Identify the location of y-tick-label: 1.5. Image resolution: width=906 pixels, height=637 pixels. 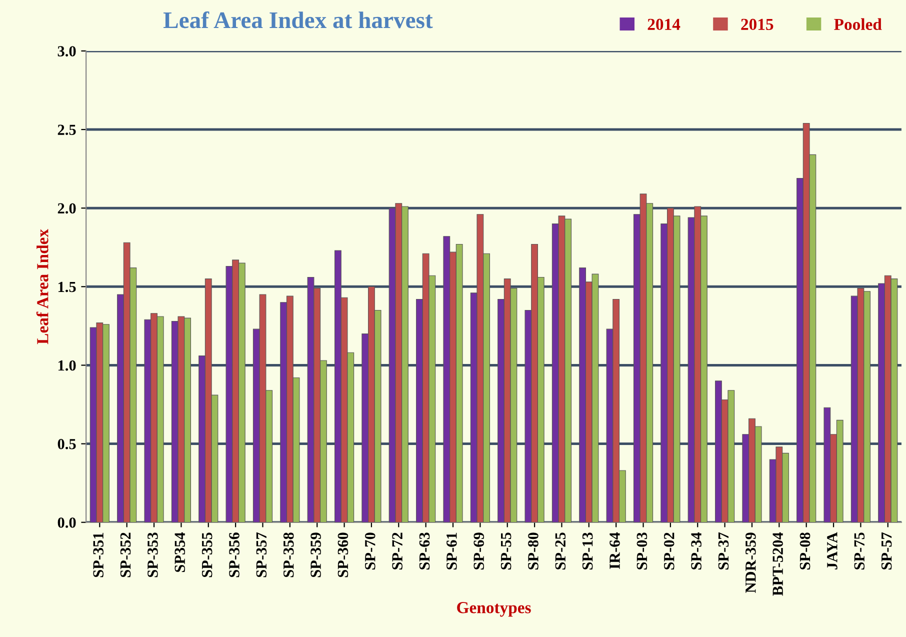
(67, 287).